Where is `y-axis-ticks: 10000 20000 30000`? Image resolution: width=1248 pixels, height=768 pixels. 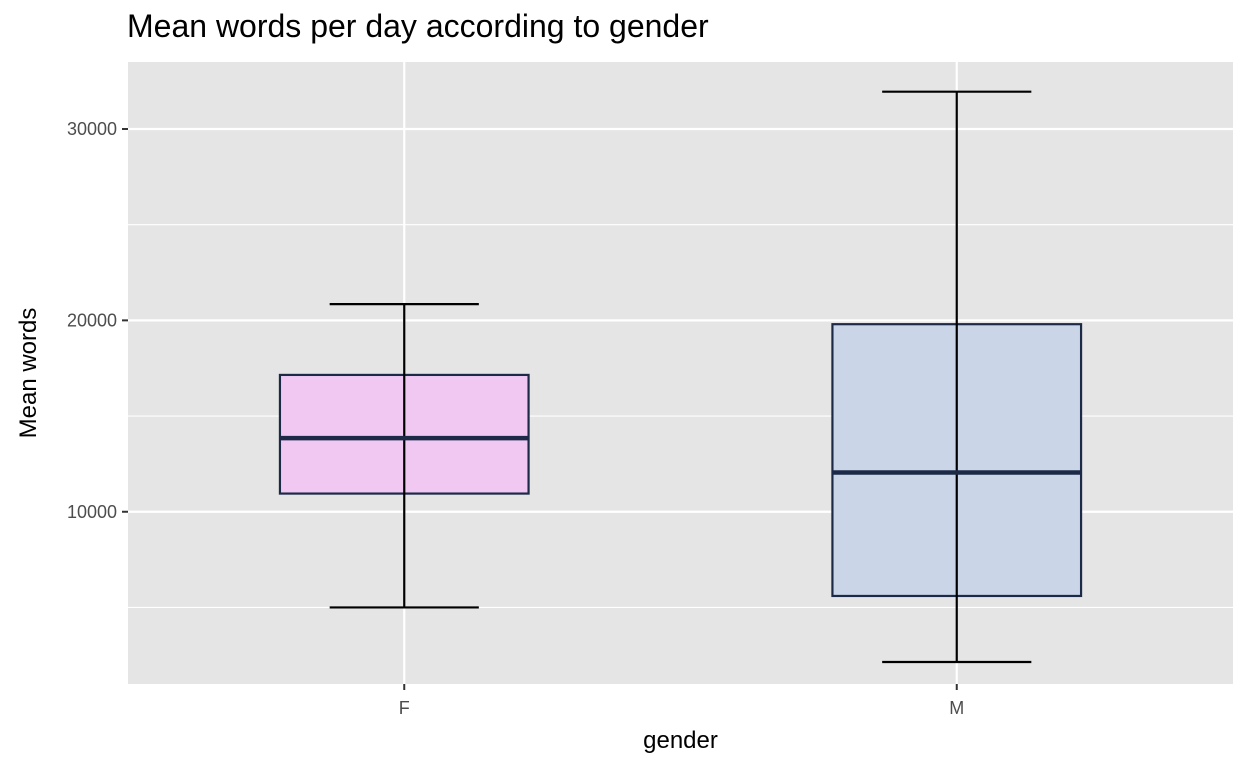
y-axis-ticks: 10000 20000 30000 is located at coordinates (97, 320).